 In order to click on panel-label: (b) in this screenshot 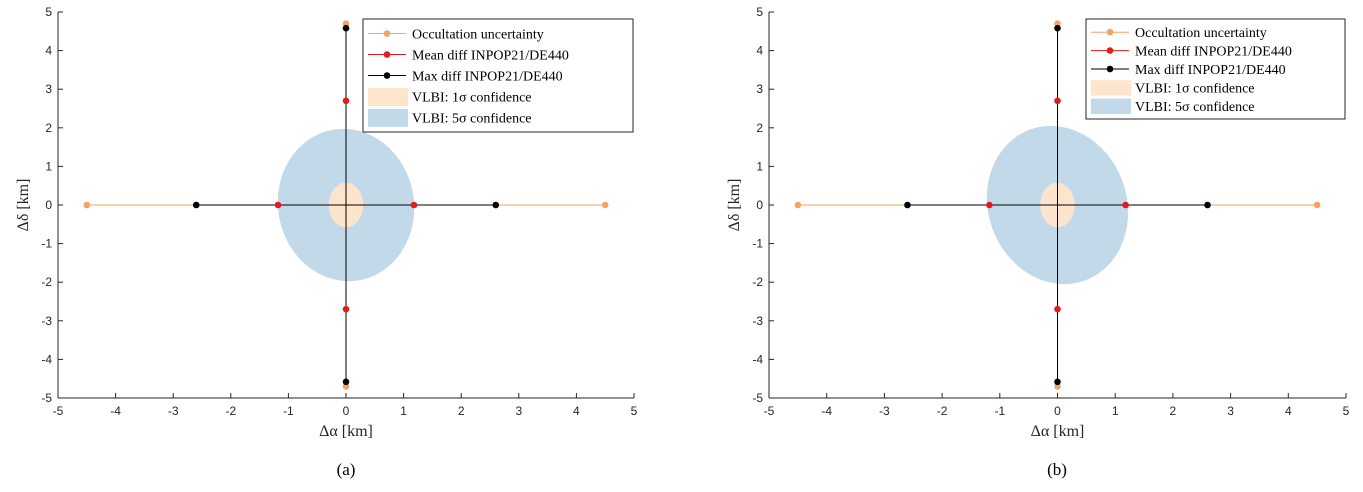, I will do `click(1057, 469)`.